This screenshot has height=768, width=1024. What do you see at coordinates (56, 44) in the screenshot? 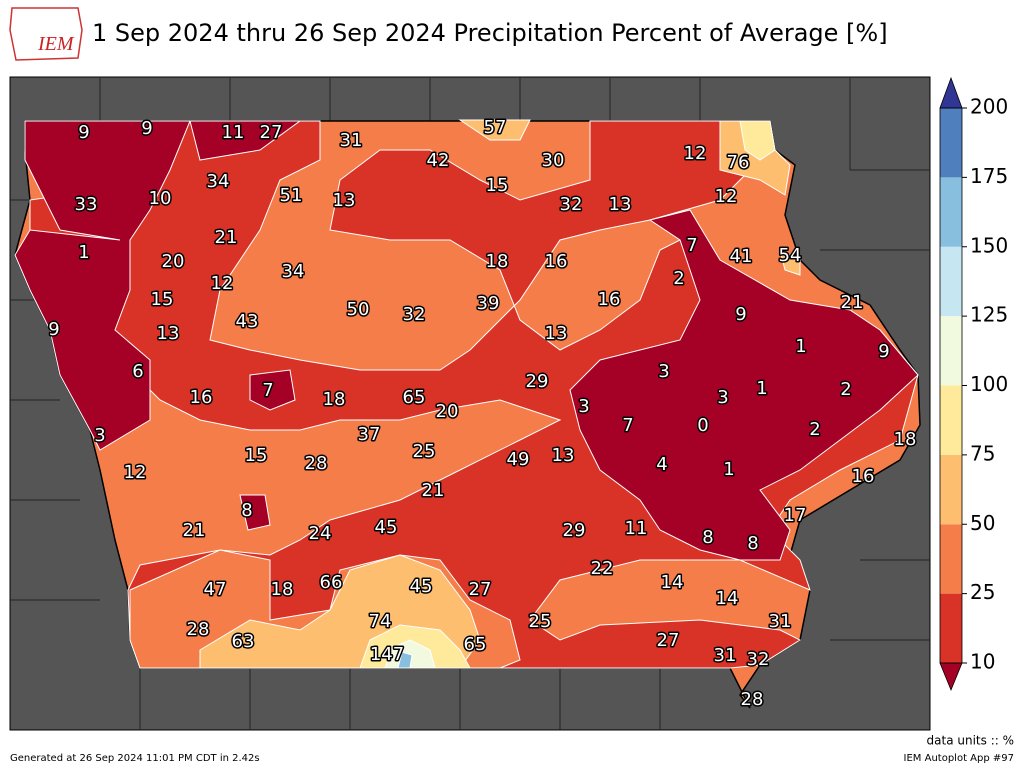
I see `logo-text: IEM` at bounding box center [56, 44].